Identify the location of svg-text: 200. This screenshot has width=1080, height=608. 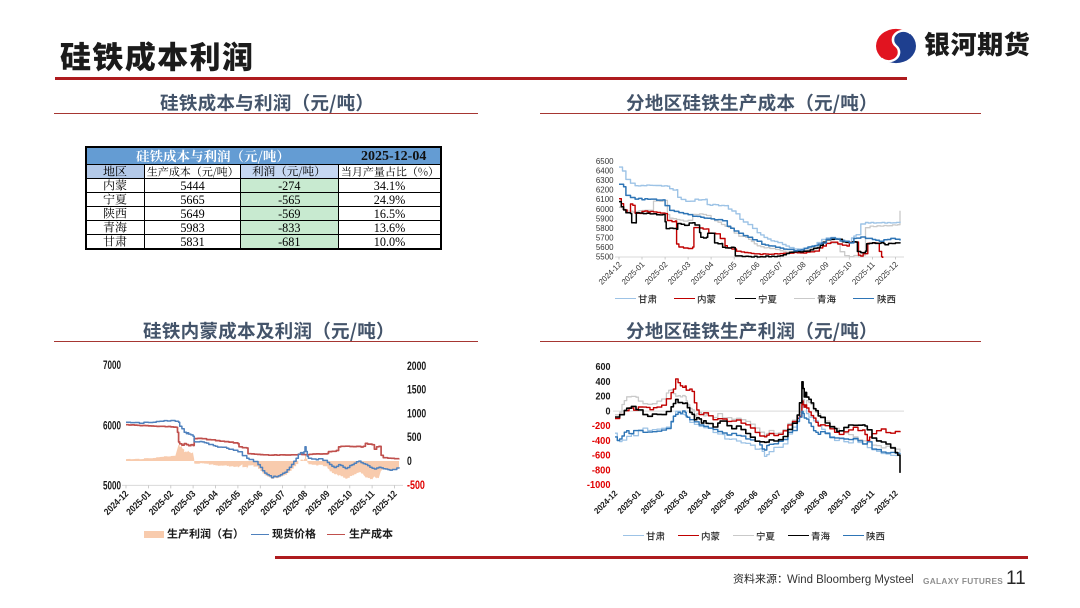
(603, 397).